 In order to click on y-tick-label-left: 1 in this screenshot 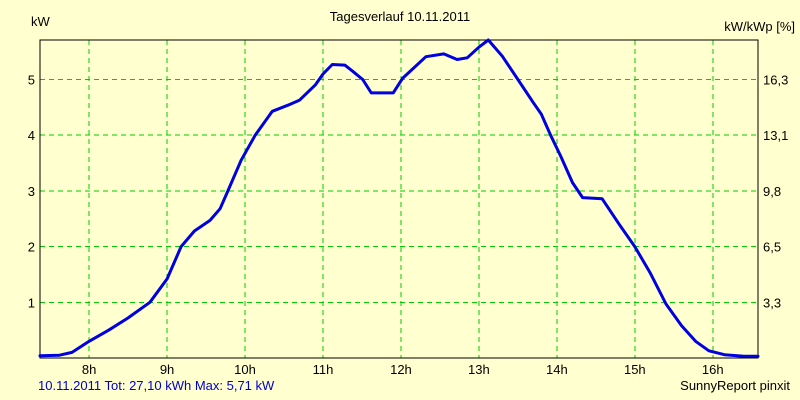, I will do `click(31, 302)`.